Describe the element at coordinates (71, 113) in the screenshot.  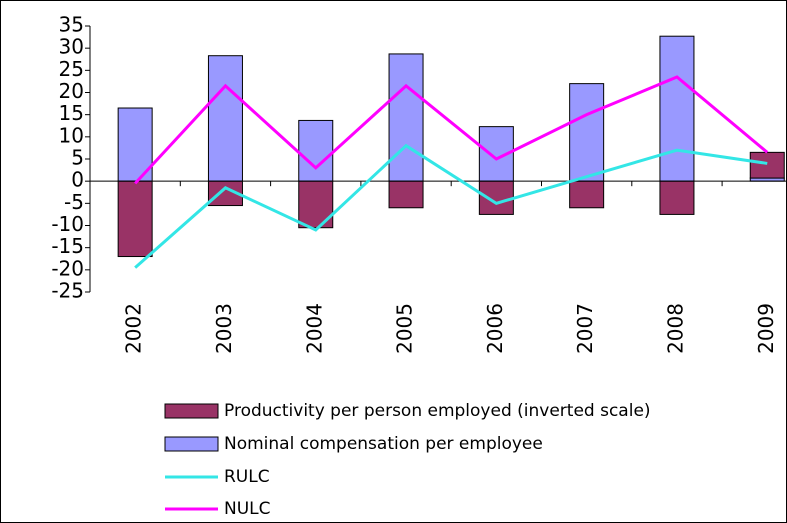
I see `y-tick-label: 15` at that location.